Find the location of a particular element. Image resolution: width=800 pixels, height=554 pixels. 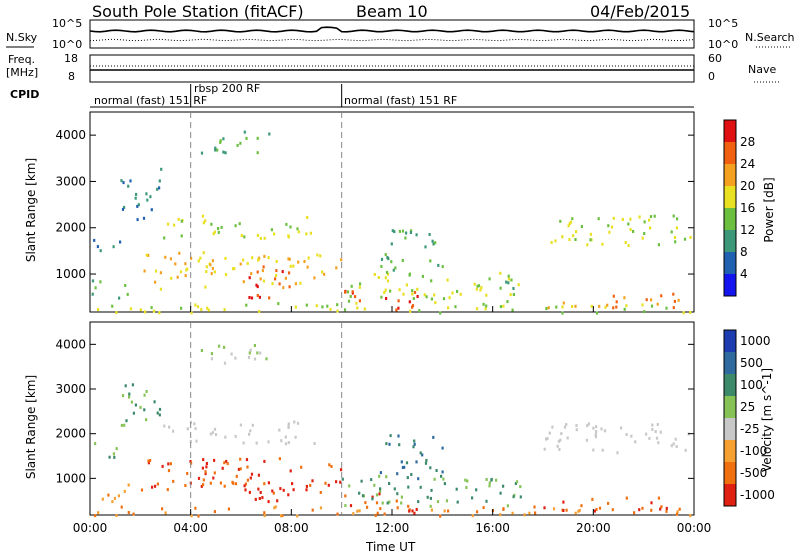

freq-label-1: Freq. is located at coordinates (22, 59).